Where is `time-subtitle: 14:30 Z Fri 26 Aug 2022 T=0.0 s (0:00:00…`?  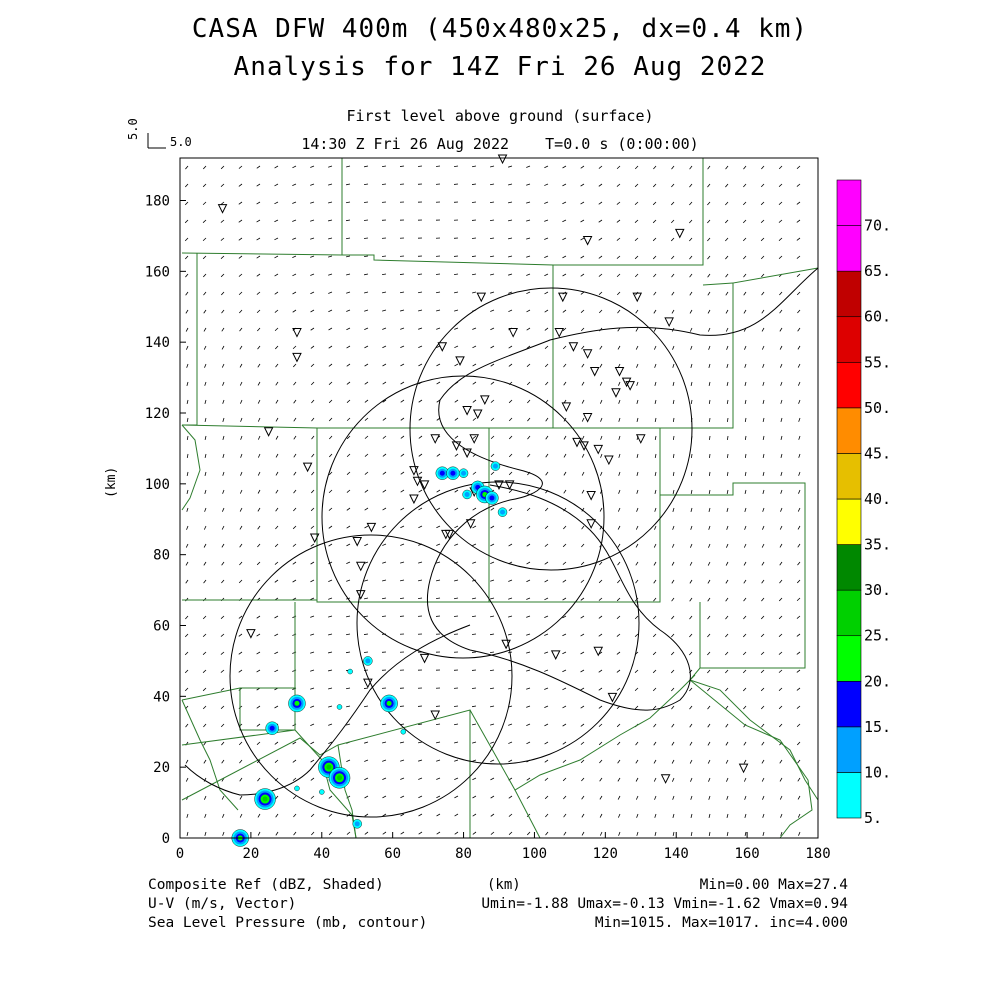
time-subtitle: 14:30 Z Fri 26 Aug 2022 T=0.0 s (0:00:00… is located at coordinates (500, 144).